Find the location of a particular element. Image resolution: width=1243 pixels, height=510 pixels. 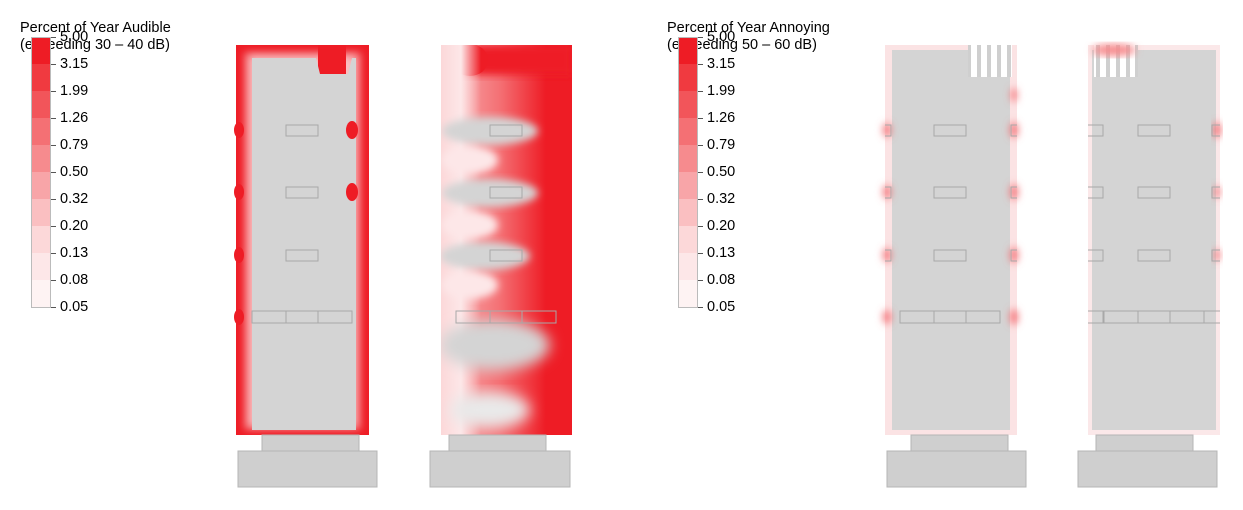

legend-title-line2: (exceeding 50 – 60 dB) is located at coordinates (742, 45).